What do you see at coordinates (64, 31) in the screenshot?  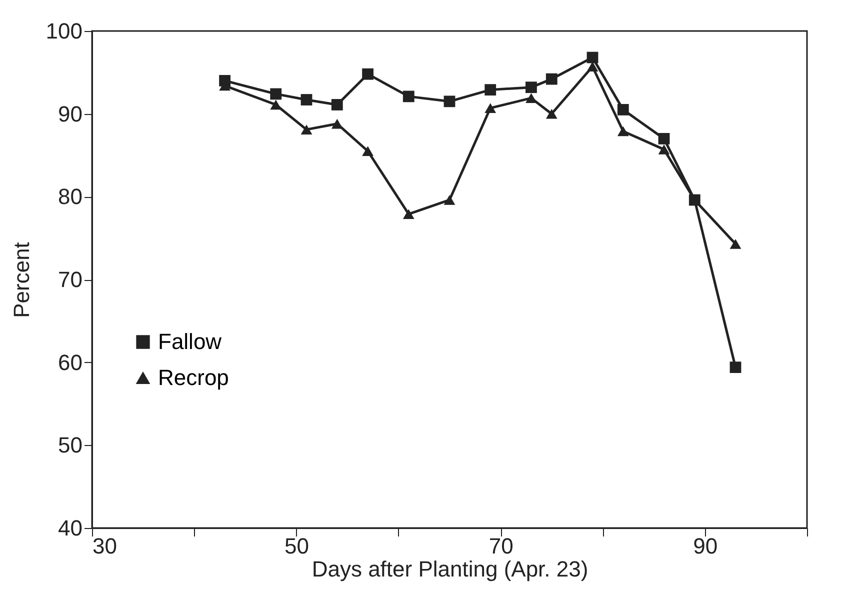 I see `y-tick-label: 100` at bounding box center [64, 31].